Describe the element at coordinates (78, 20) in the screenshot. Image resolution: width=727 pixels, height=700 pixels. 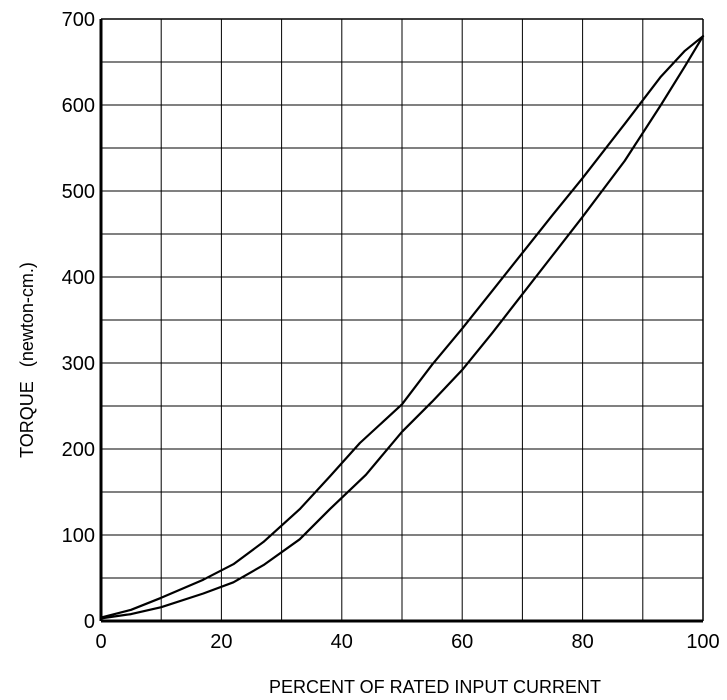
I see `y-tick-label: 700` at that location.